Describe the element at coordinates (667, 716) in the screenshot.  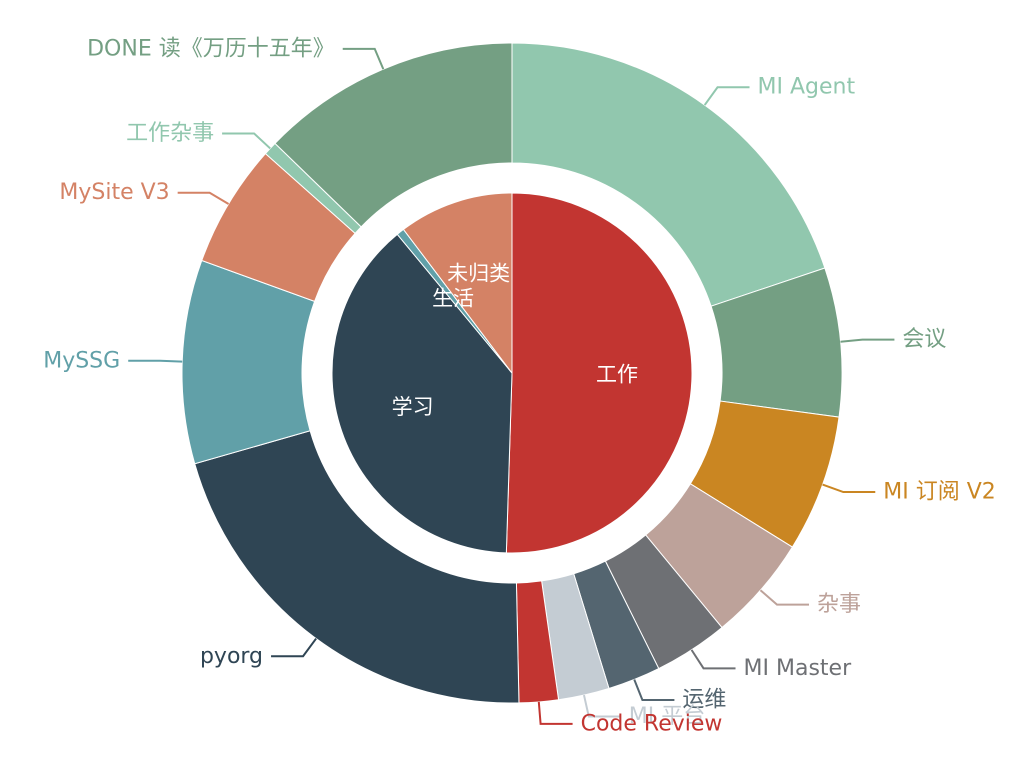
I see `outer-label-mi: MI 平台` at that location.